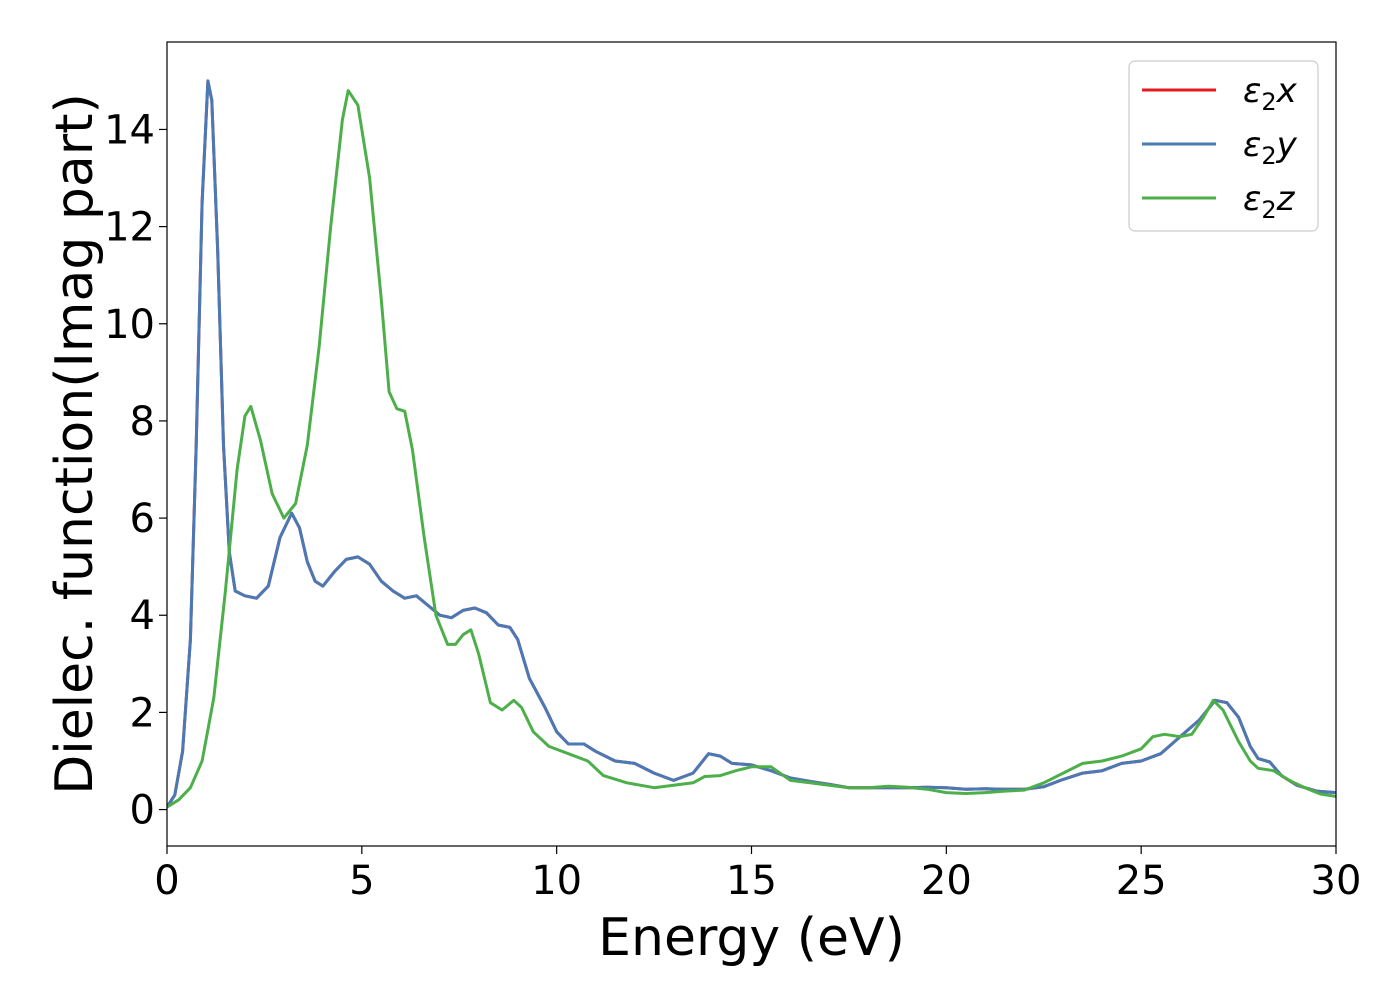 The width and height of the screenshot is (1400, 1000). What do you see at coordinates (142, 616) in the screenshot?
I see `y-tick-label: 4` at bounding box center [142, 616].